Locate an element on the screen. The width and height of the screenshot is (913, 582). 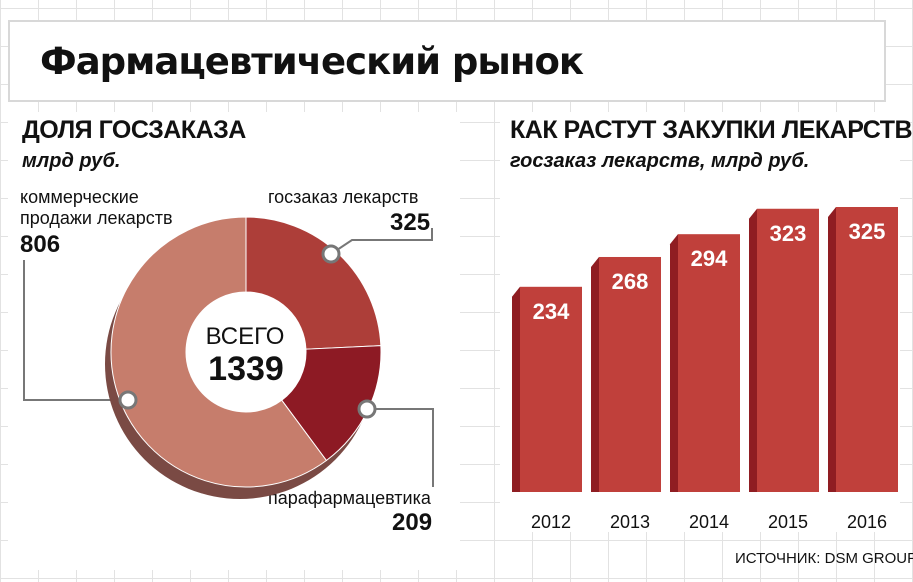
donut-markers is located at coordinates (247, 331).